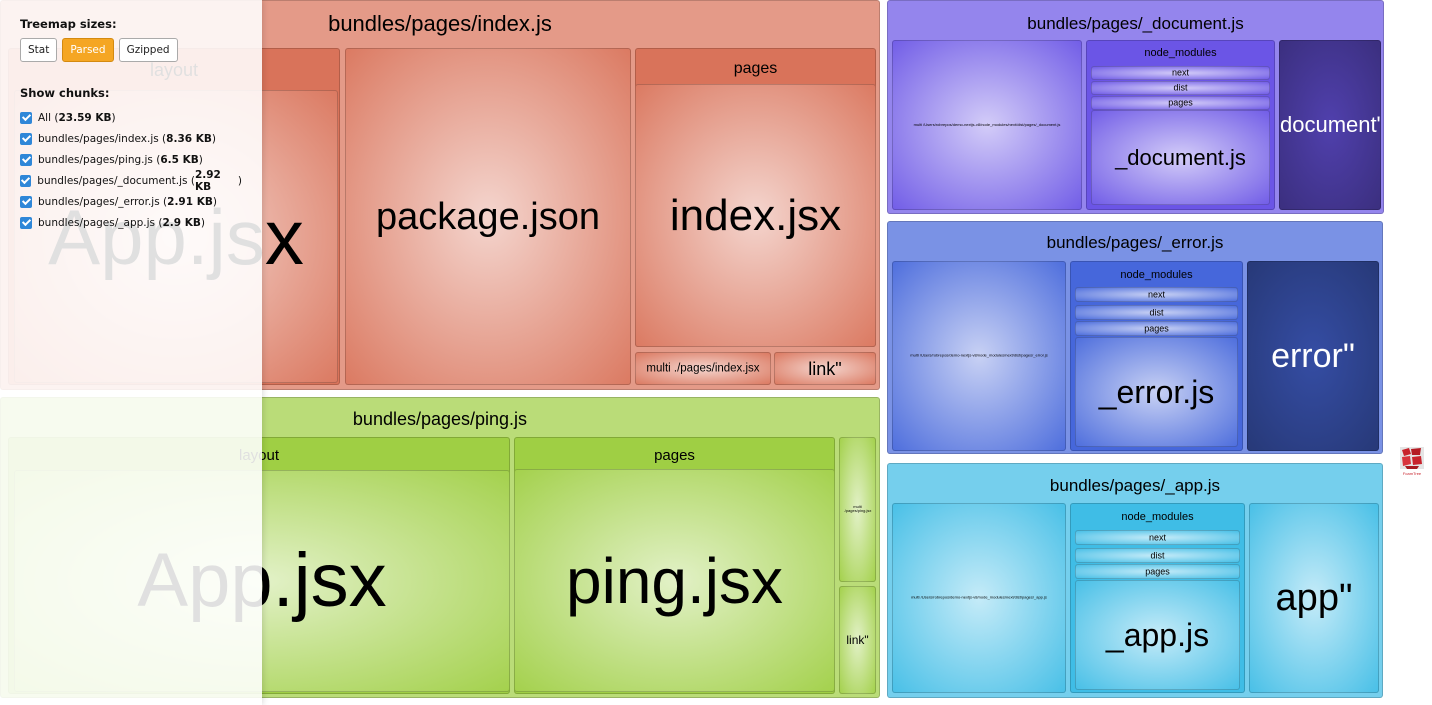  Describe the element at coordinates (181, 222) in the screenshot. I see `chunk-size: 2.9 KB` at that location.